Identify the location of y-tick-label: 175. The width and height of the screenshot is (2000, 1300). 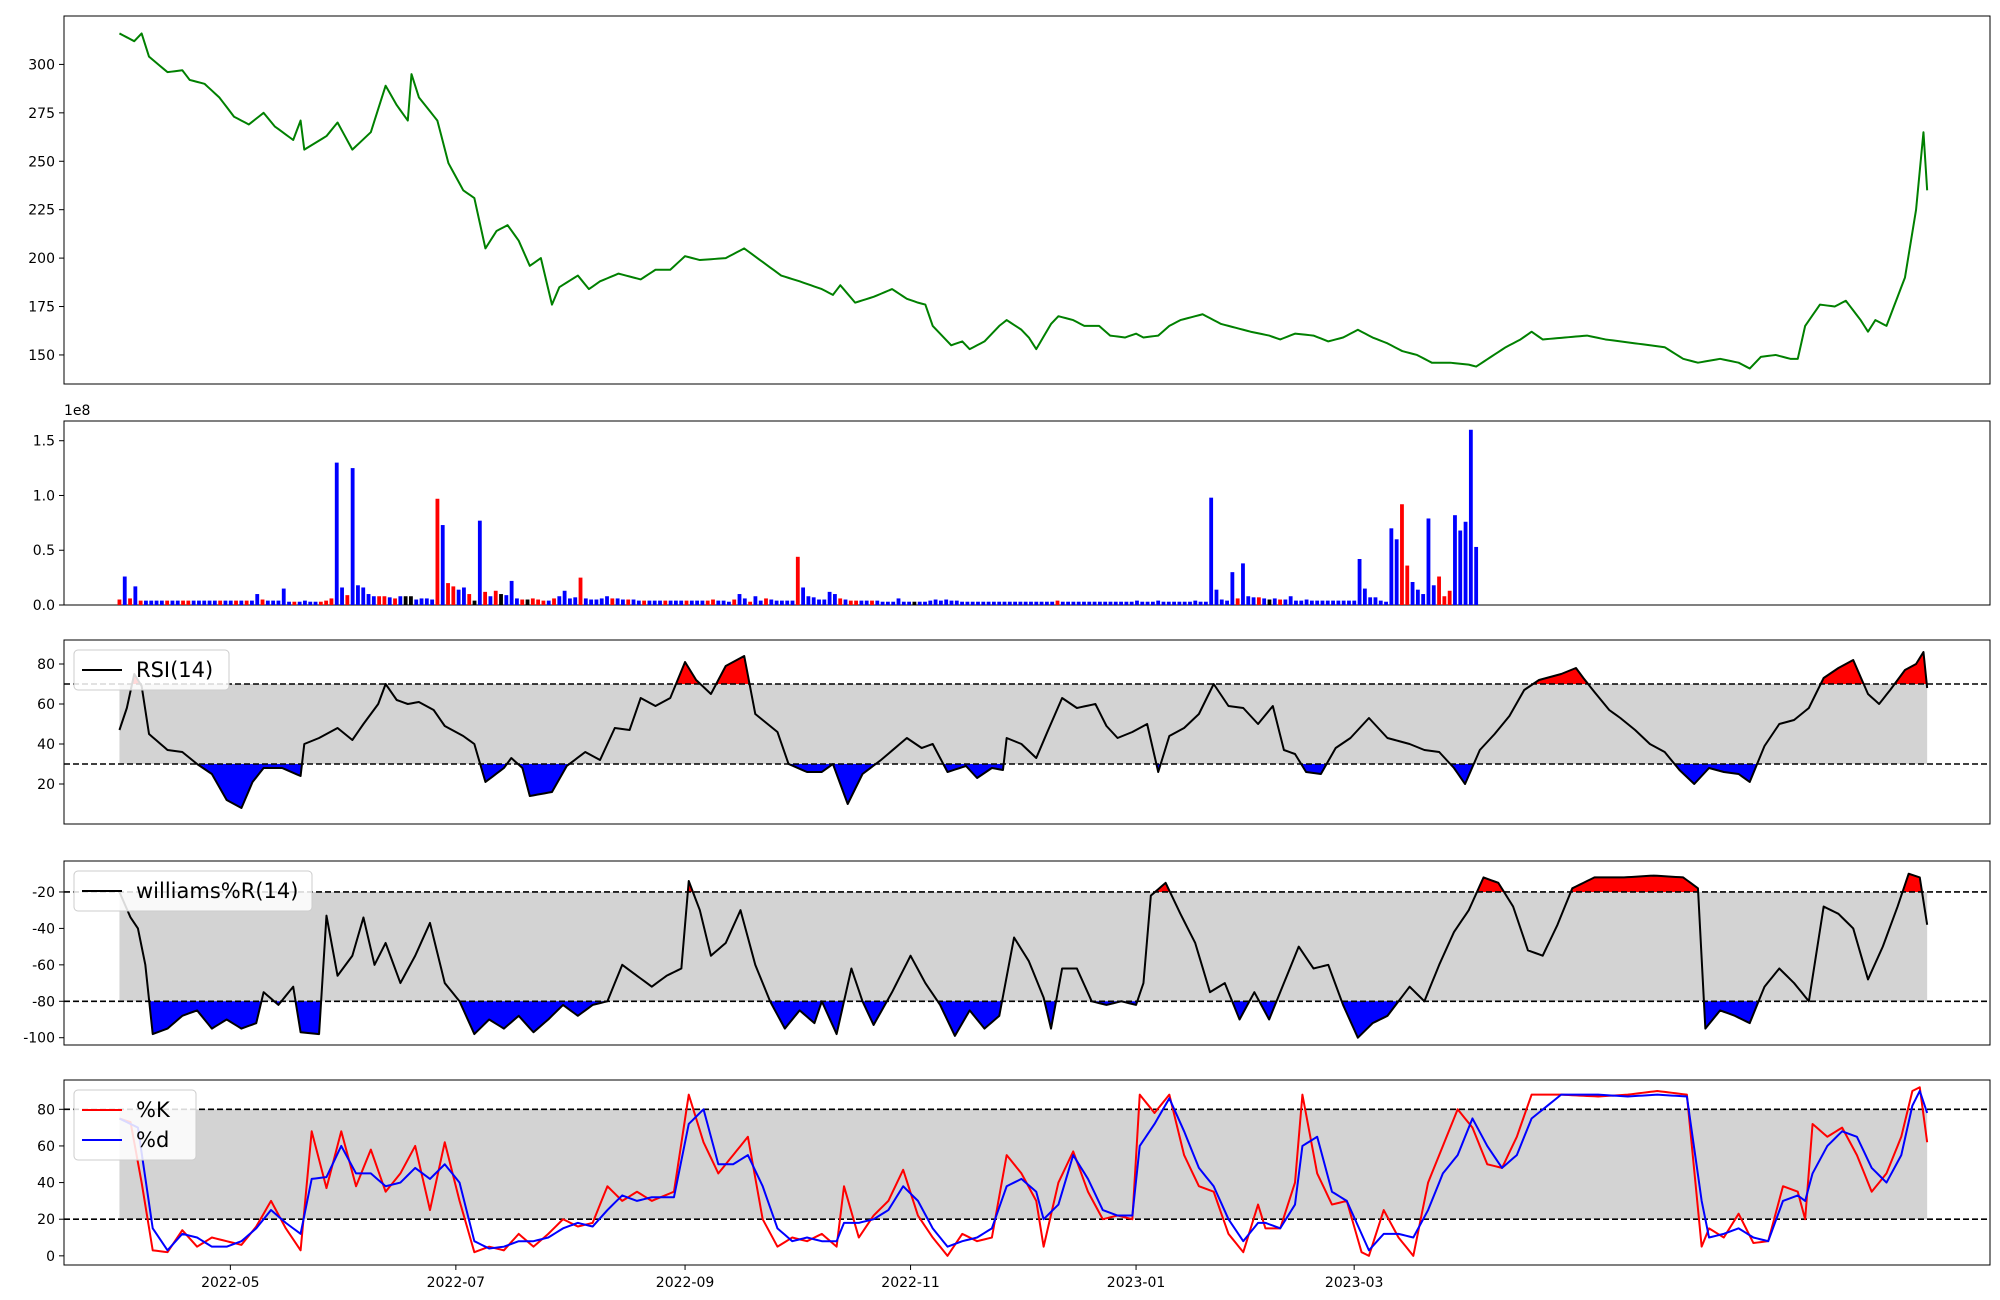
(41, 308).